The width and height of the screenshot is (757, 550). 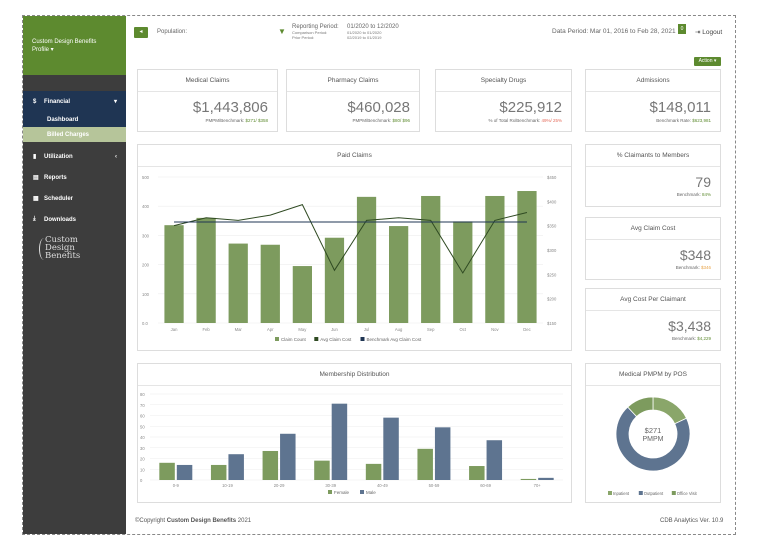 What do you see at coordinates (303, 37) in the screenshot?
I see `prior-period-label: Prior Period:` at bounding box center [303, 37].